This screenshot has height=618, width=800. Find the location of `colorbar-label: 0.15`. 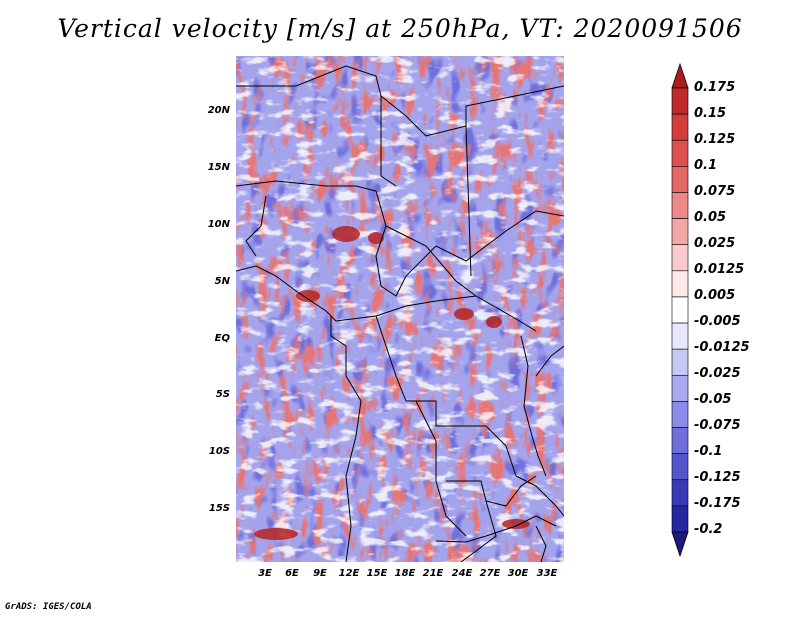

colorbar-label: 0.15 is located at coordinates (710, 113).